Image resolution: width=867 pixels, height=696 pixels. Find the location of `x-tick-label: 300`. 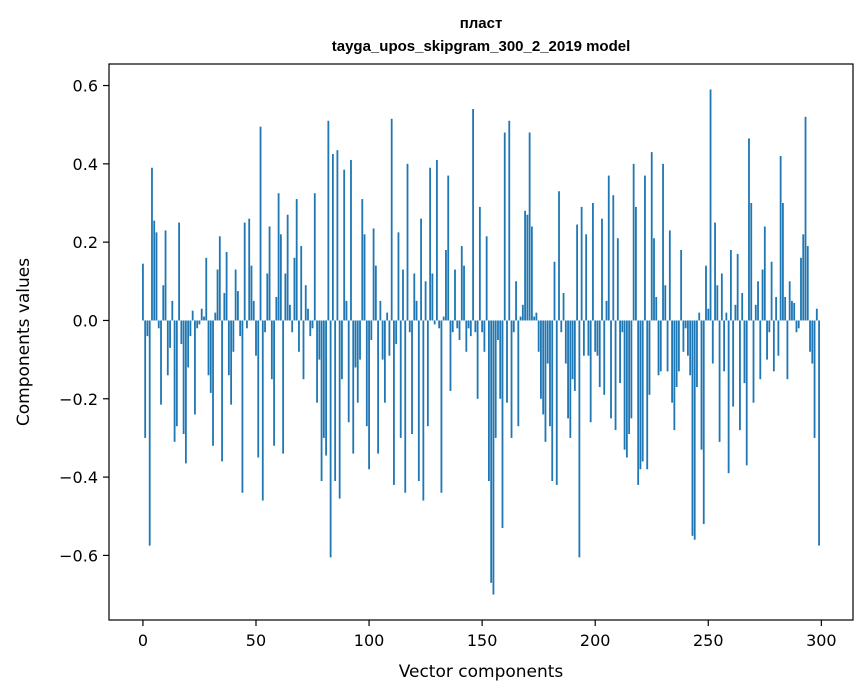

x-tick-label: 300 is located at coordinates (821, 640).